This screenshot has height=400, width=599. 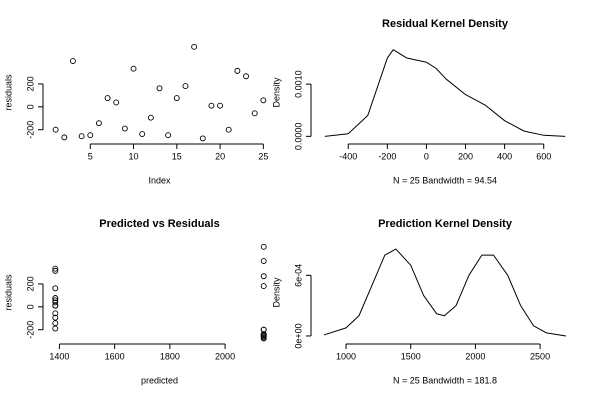 I want to click on x-tick-label: 25, so click(x=263, y=156).